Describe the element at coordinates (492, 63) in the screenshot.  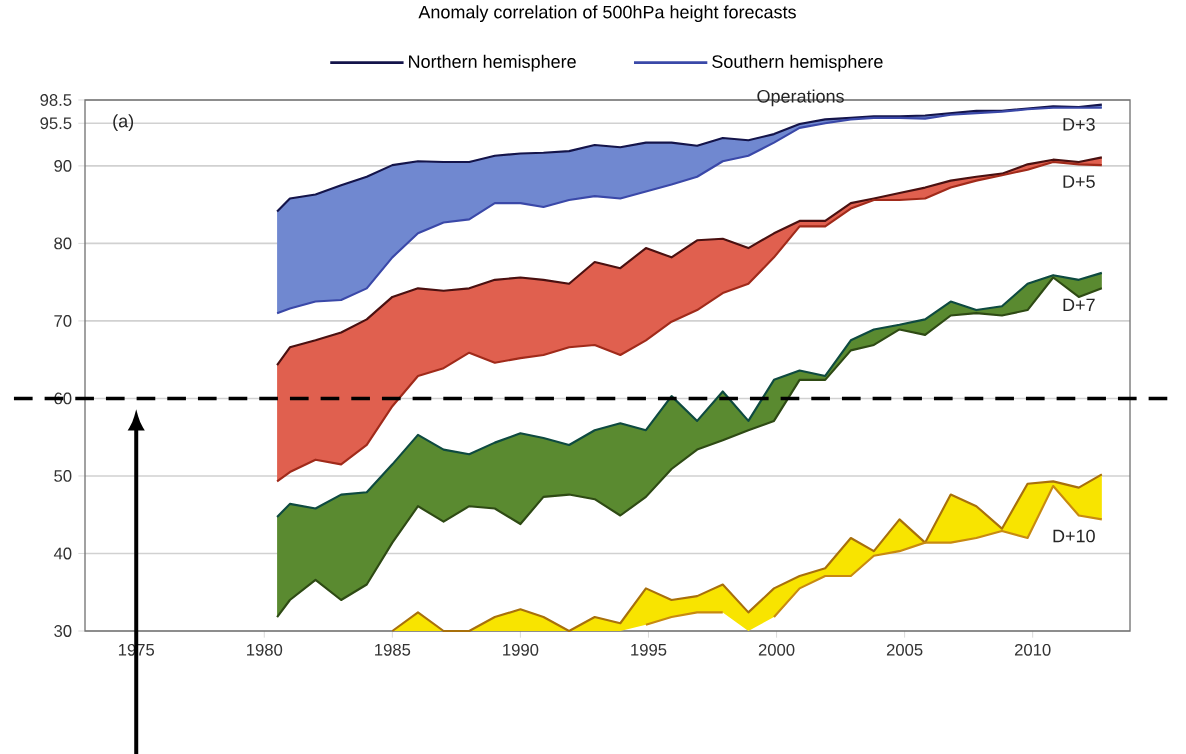
I see `legend-label: Northern hemisphere` at that location.